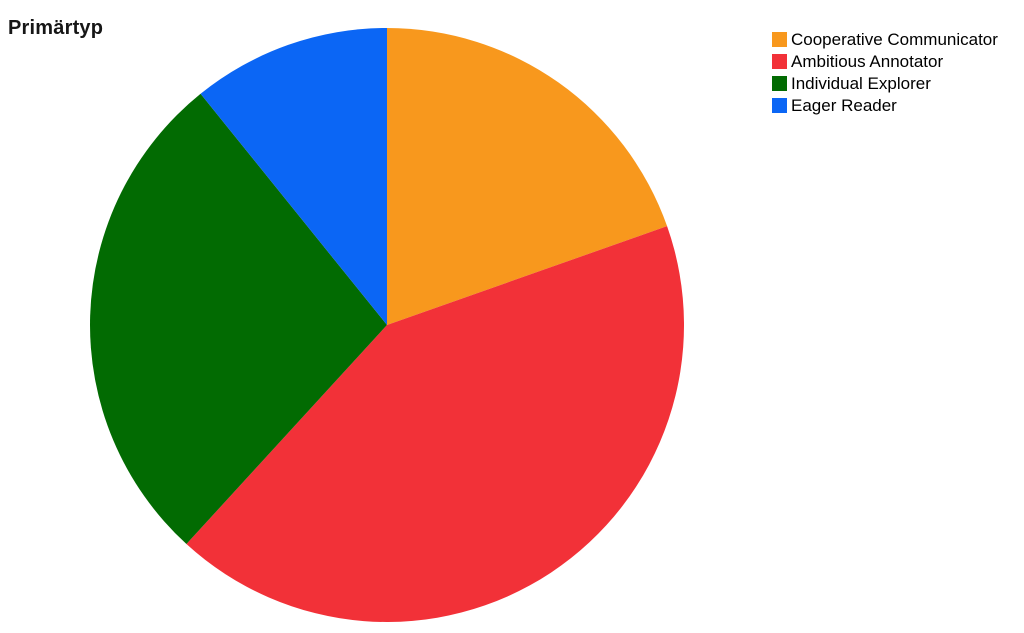 The height and width of the screenshot is (633, 1024). What do you see at coordinates (293, 176) in the screenshot?
I see `pie-slice-eager-reader` at bounding box center [293, 176].